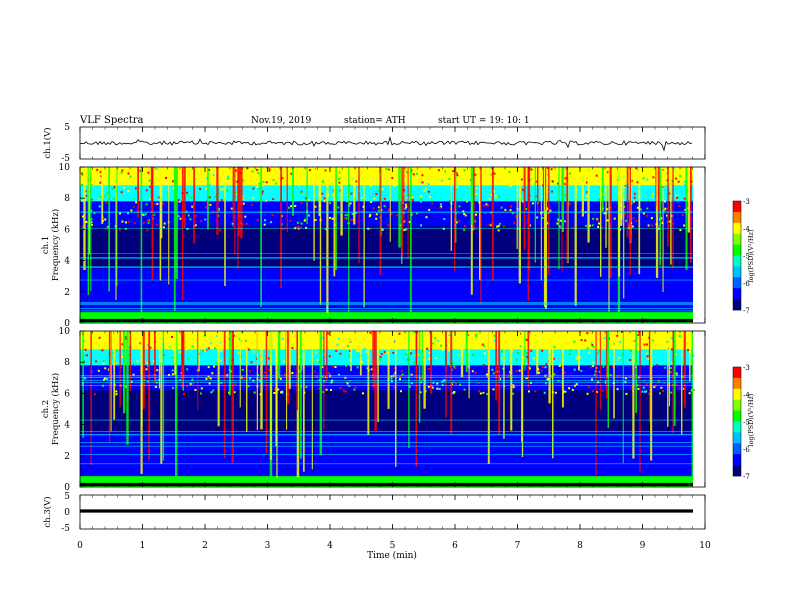 The height and width of the screenshot is (612, 792). Describe the element at coordinates (746, 368) in the screenshot. I see `colorbar-tick: -3` at that location.